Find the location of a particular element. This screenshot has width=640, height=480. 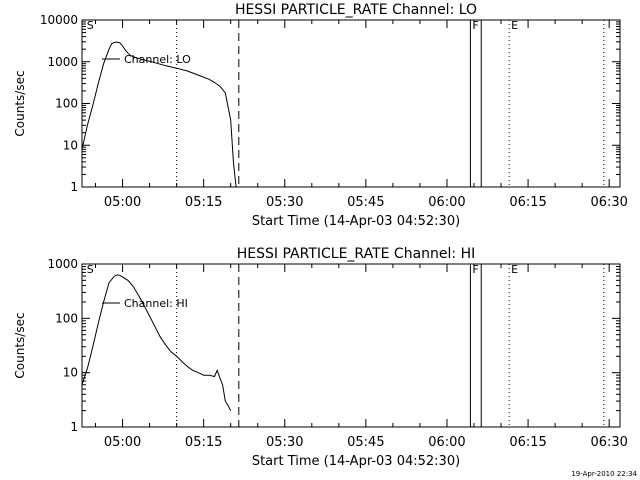

legend-label: Channel: HI is located at coordinates (156, 303).